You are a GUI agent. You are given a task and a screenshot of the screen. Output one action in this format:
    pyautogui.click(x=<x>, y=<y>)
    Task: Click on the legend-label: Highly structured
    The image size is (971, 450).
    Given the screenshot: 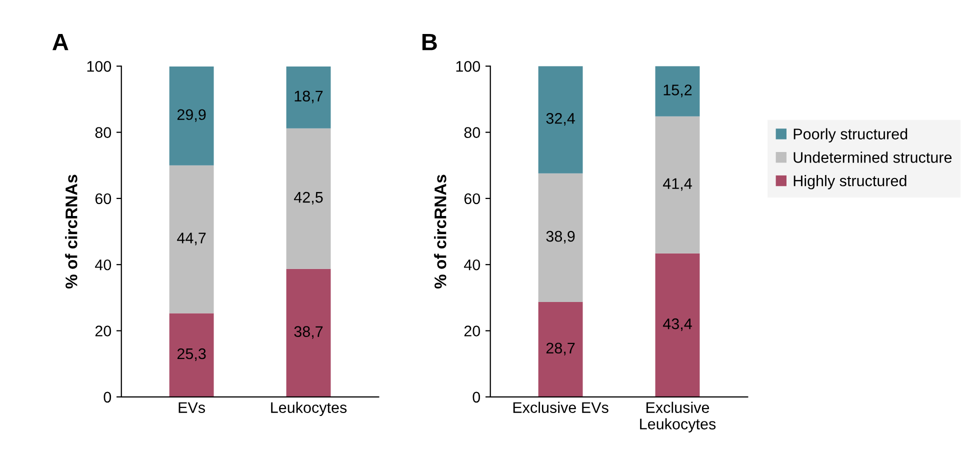 What is the action you would take?
    pyautogui.click(x=850, y=182)
    